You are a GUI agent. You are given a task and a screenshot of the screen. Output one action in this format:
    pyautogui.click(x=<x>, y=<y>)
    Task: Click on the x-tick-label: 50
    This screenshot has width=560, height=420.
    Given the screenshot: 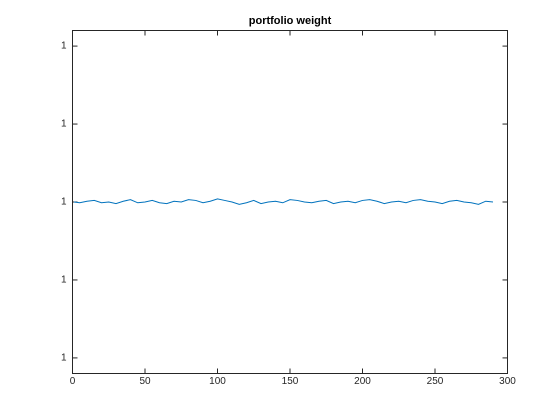 What is the action you would take?
    pyautogui.click(x=145, y=381)
    